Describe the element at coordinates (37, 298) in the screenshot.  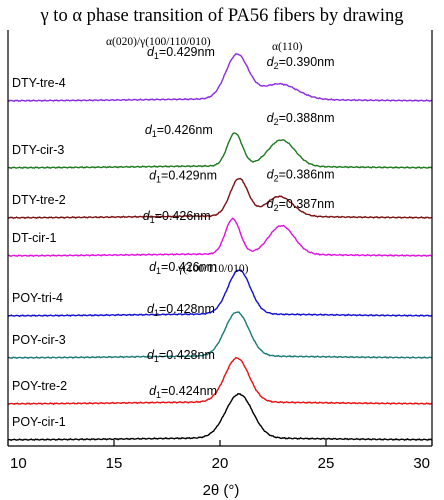
I see `series-label: POY-tri-4` at that location.